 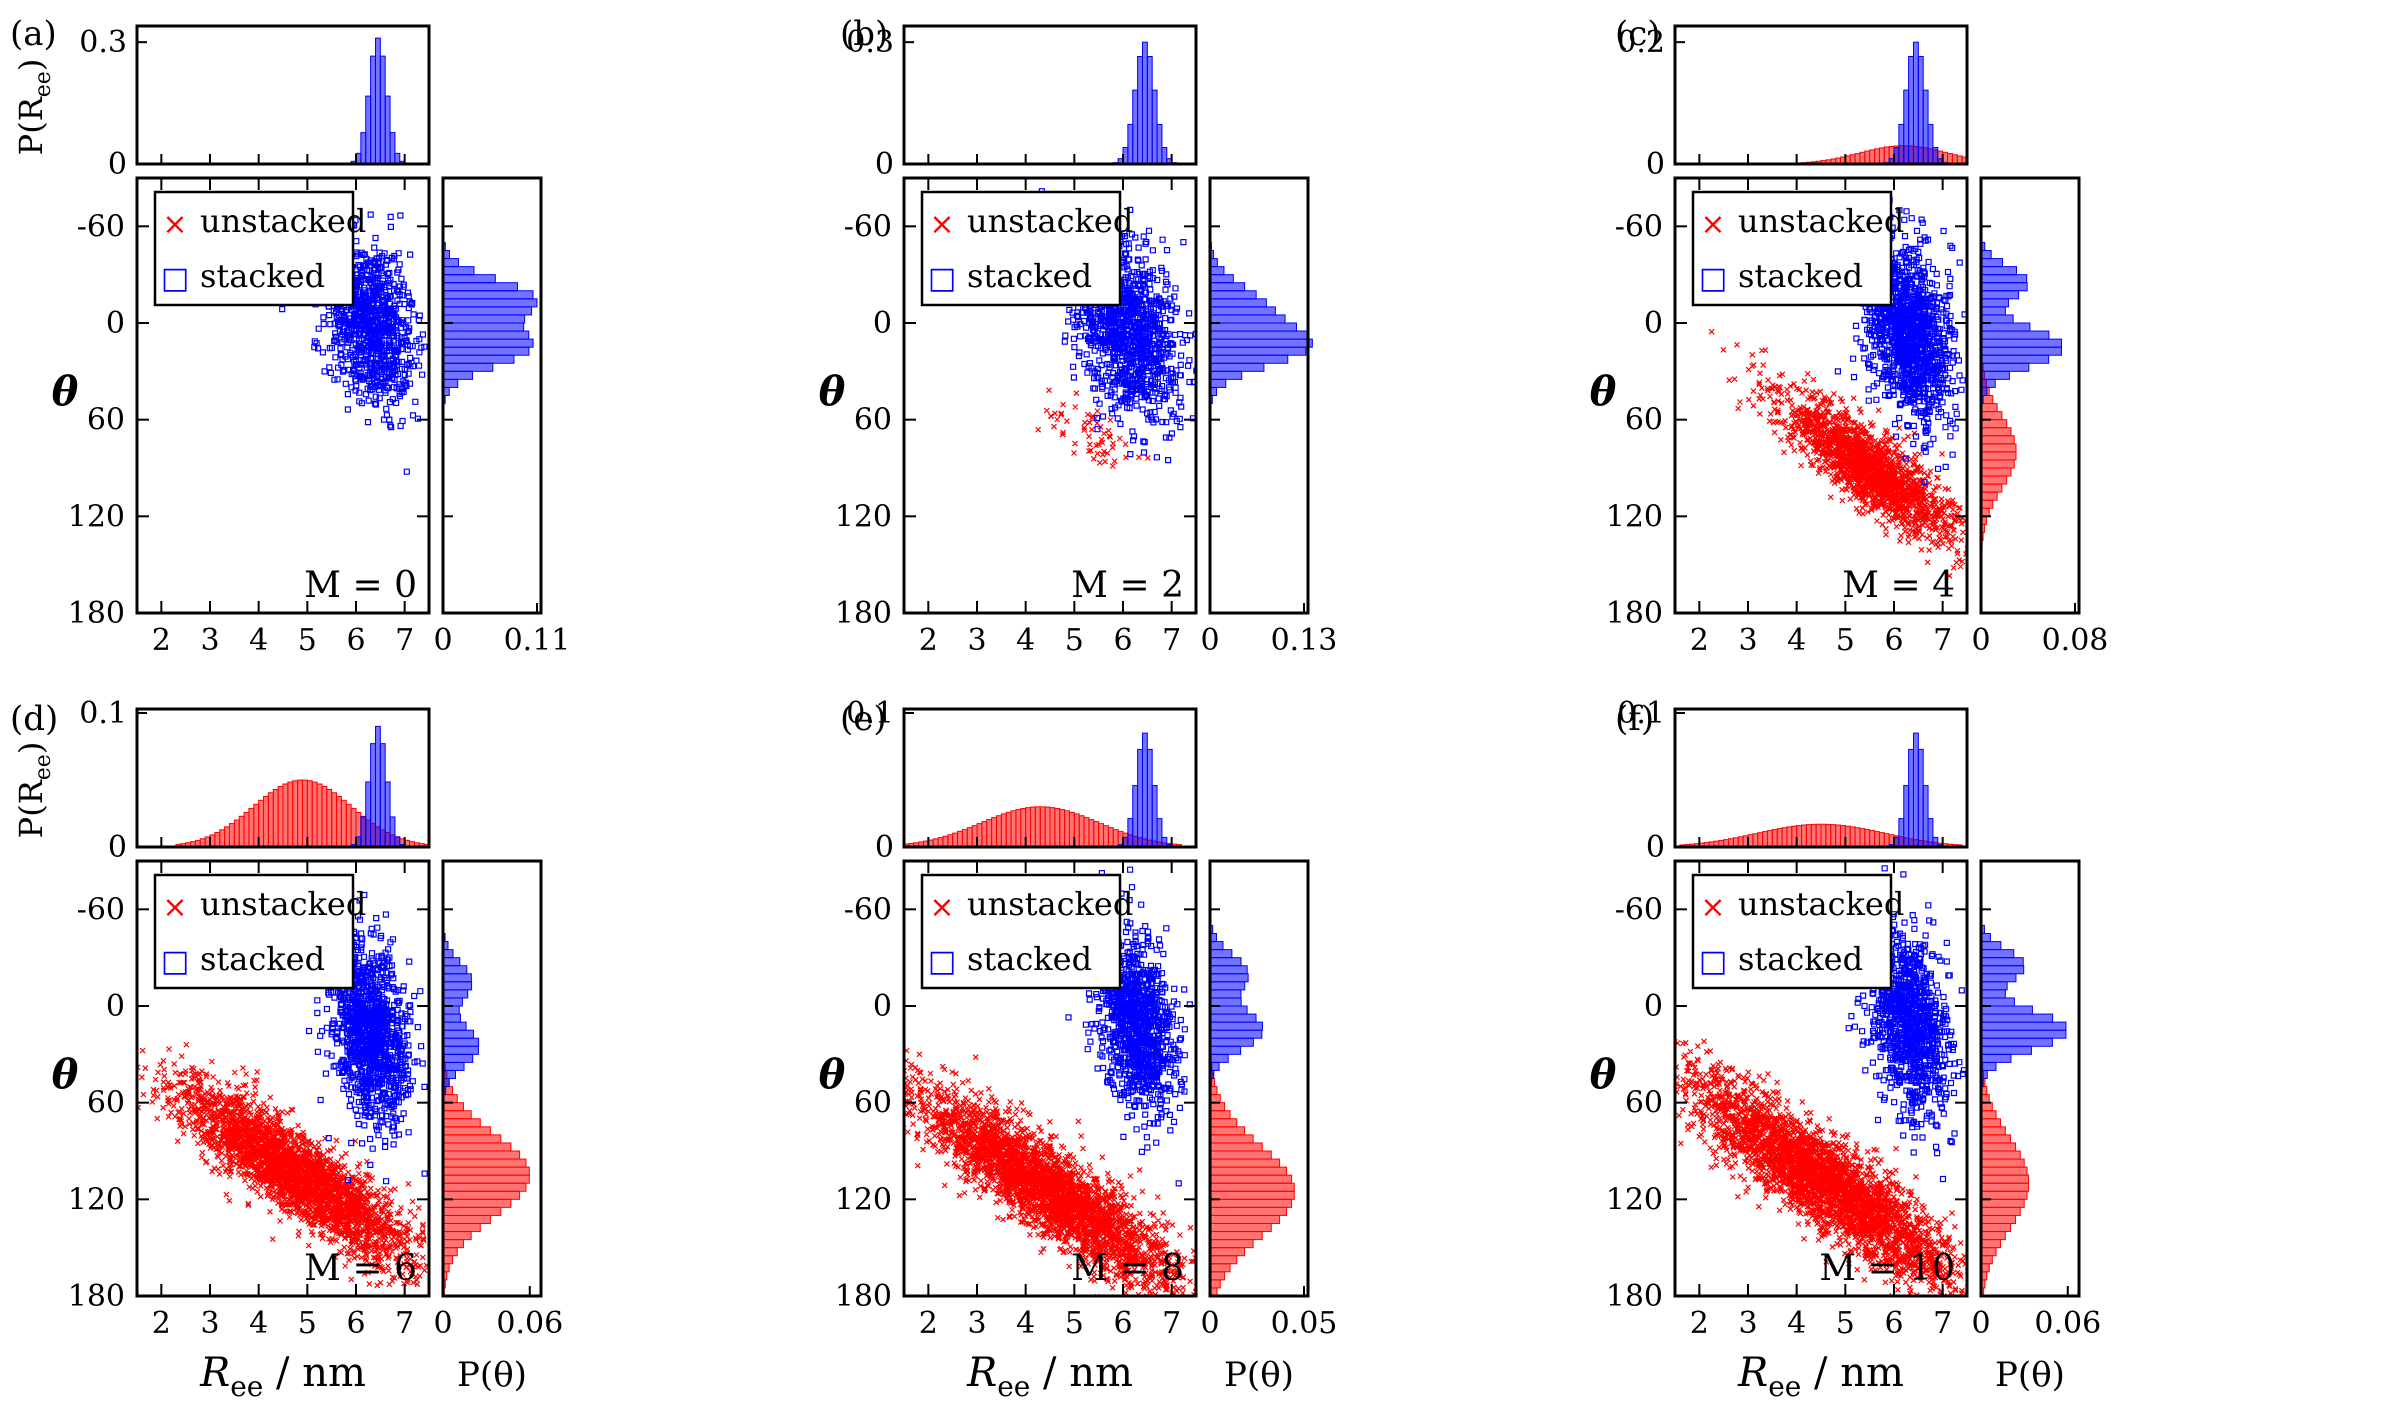 I want to click on panel-label: (d), so click(x=34, y=719).